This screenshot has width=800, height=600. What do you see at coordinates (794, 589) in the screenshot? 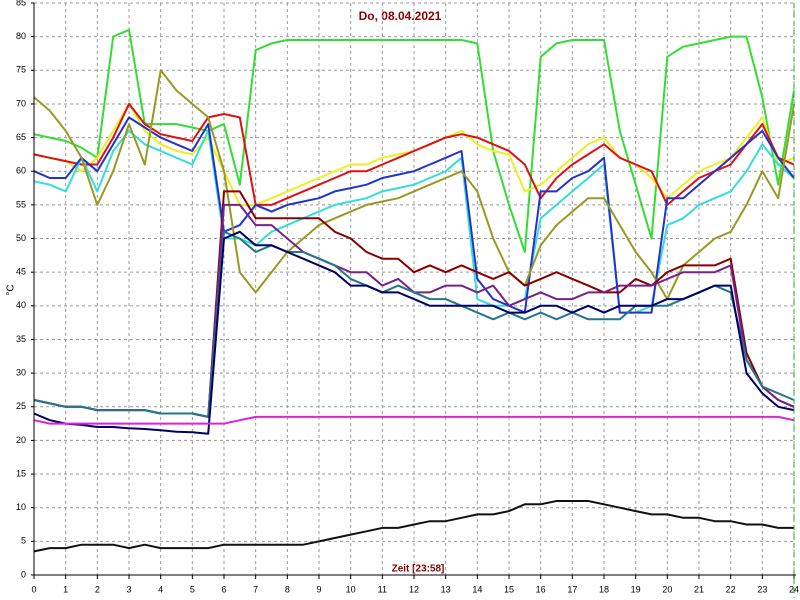
I see `x-tick-label: 24` at bounding box center [794, 589].